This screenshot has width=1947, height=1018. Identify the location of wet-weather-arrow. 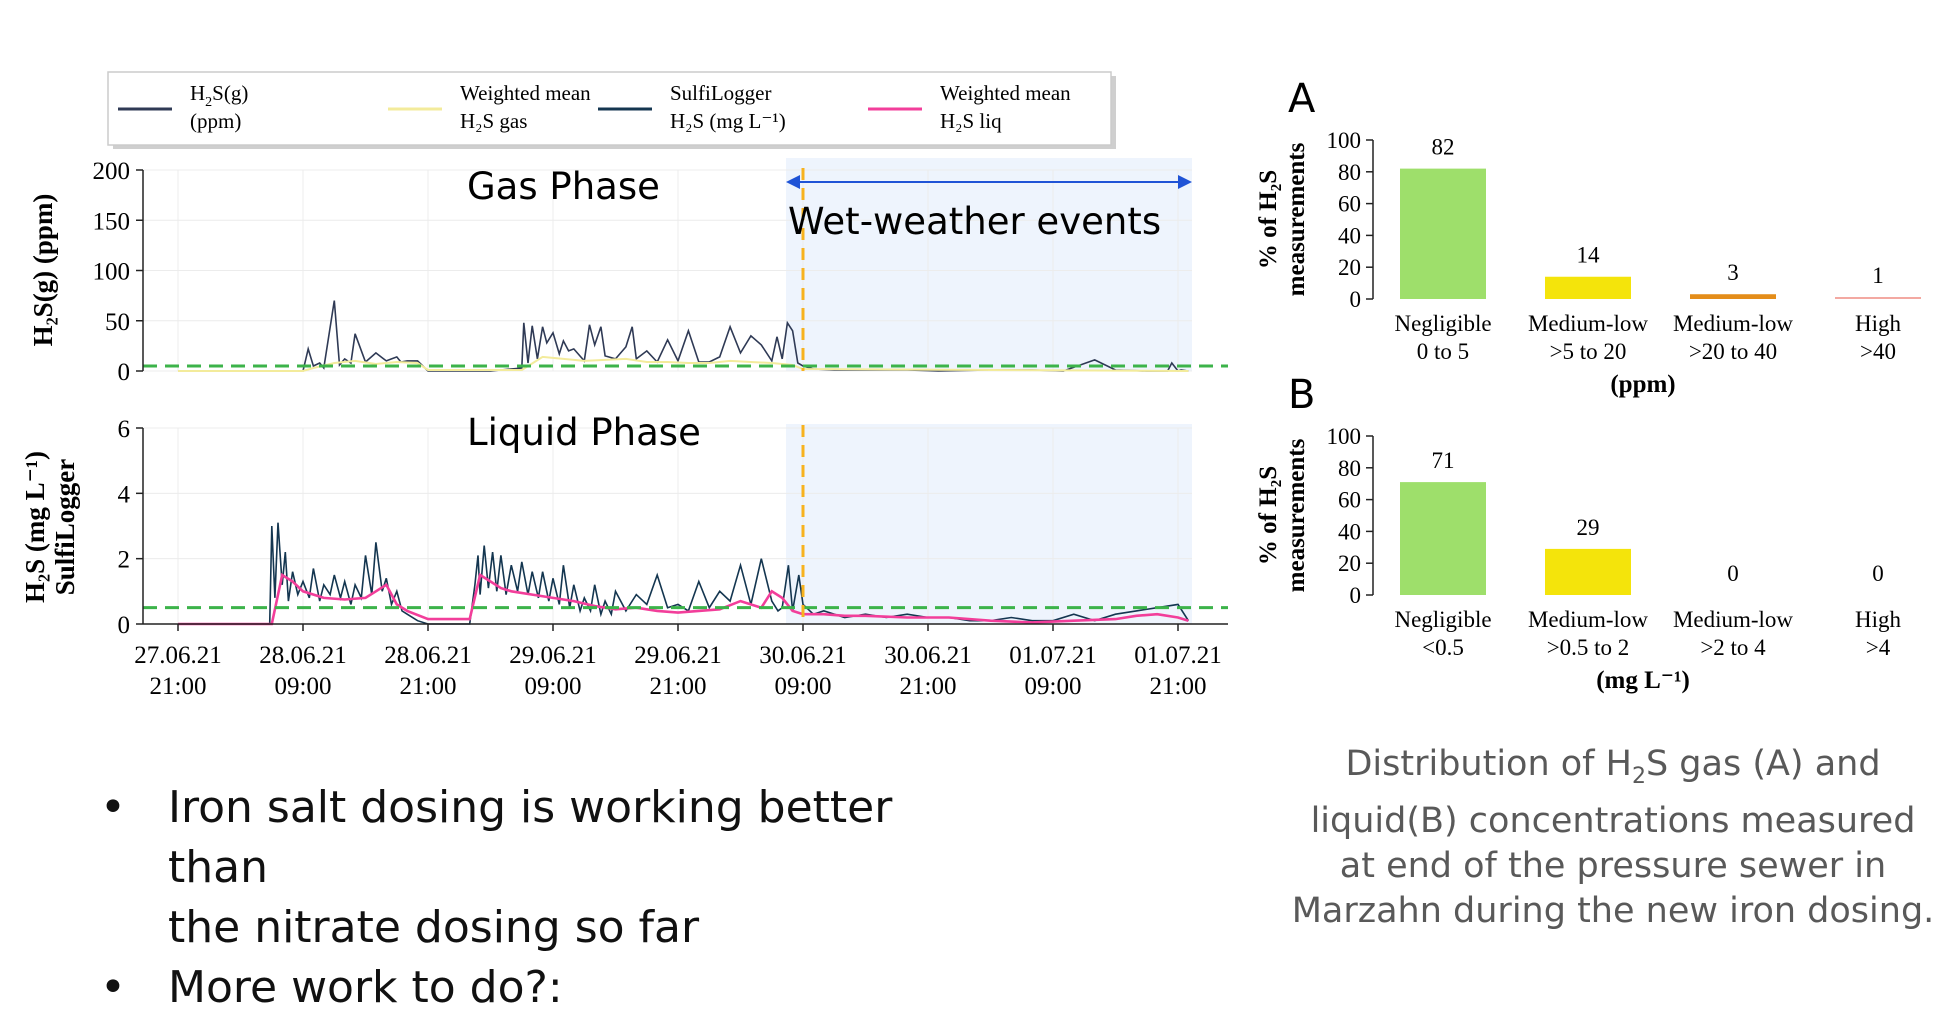
(989, 182).